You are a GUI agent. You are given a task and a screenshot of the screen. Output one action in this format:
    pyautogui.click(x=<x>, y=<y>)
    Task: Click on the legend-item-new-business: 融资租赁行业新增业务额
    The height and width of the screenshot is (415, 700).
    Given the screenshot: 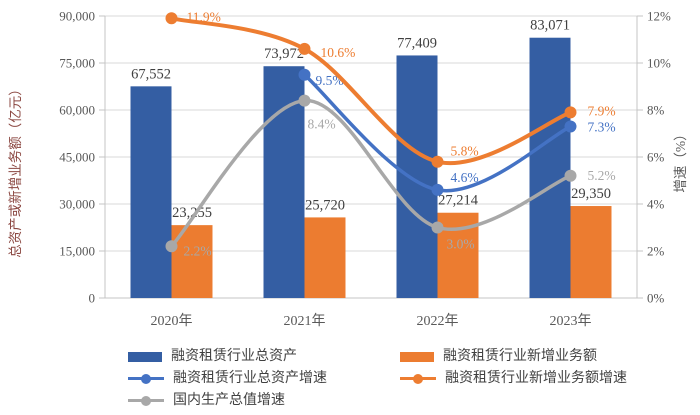 What is the action you would take?
    pyautogui.click(x=513, y=356)
    